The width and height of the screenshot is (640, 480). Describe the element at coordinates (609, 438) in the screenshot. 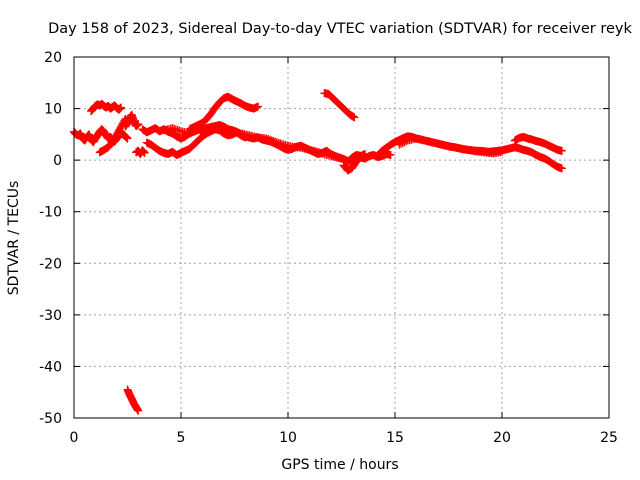

I see `x-tick-label: 25` at that location.